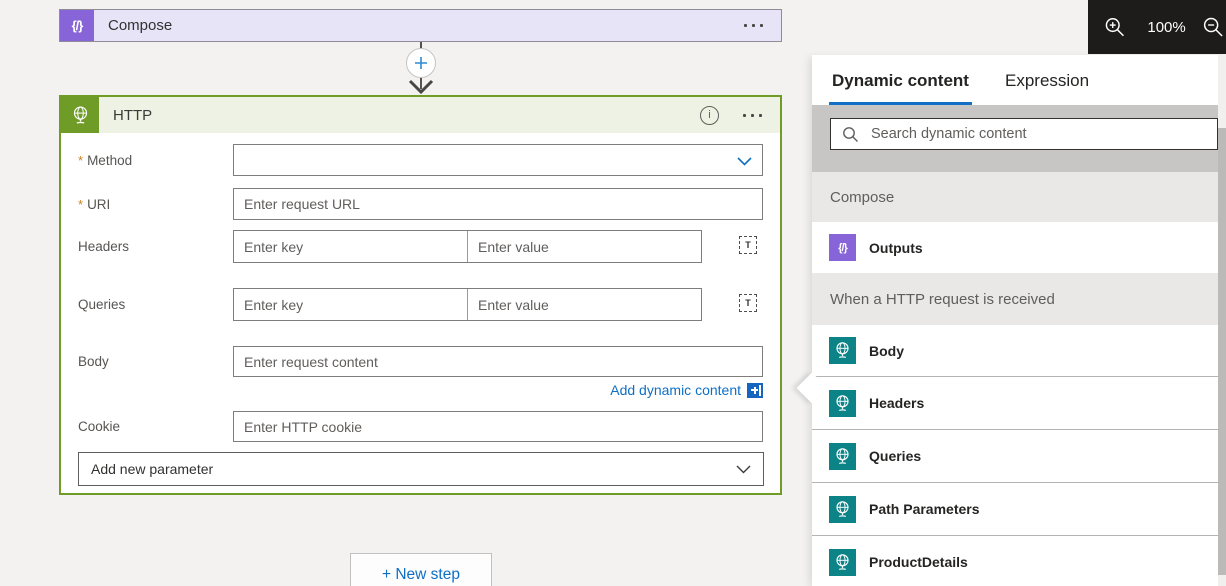  Describe the element at coordinates (1019, 560) in the screenshot. I see `dynamic-content-item-productdetails: ProductDetails` at that location.